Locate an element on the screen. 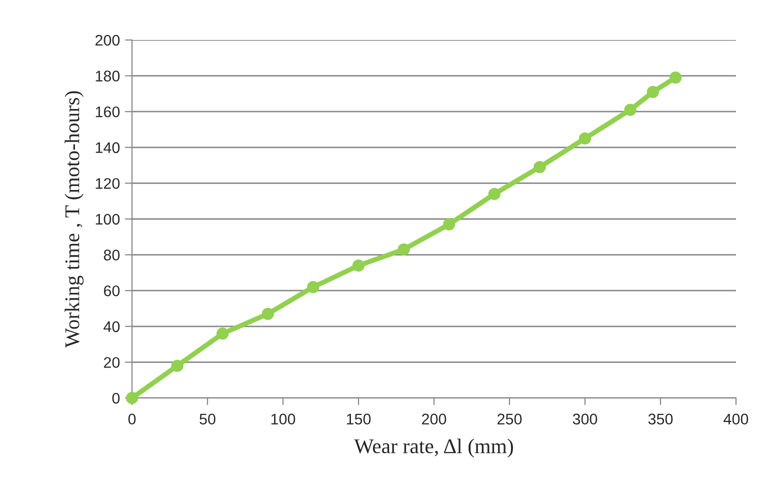  y-tick-label: 120 is located at coordinates (108, 183).